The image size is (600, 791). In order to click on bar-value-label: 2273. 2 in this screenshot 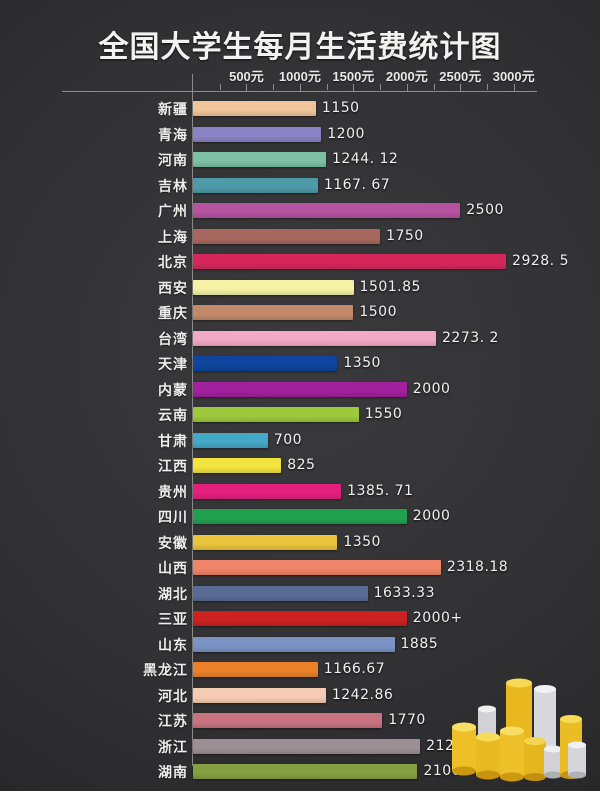, I will do `click(470, 337)`.